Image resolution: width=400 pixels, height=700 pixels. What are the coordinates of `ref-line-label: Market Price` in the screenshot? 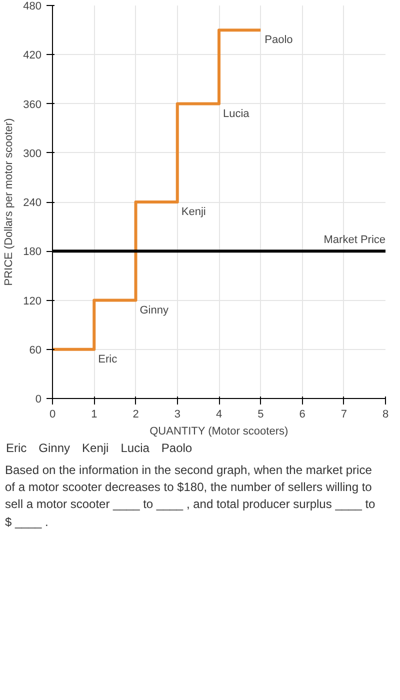 It's located at (355, 240).